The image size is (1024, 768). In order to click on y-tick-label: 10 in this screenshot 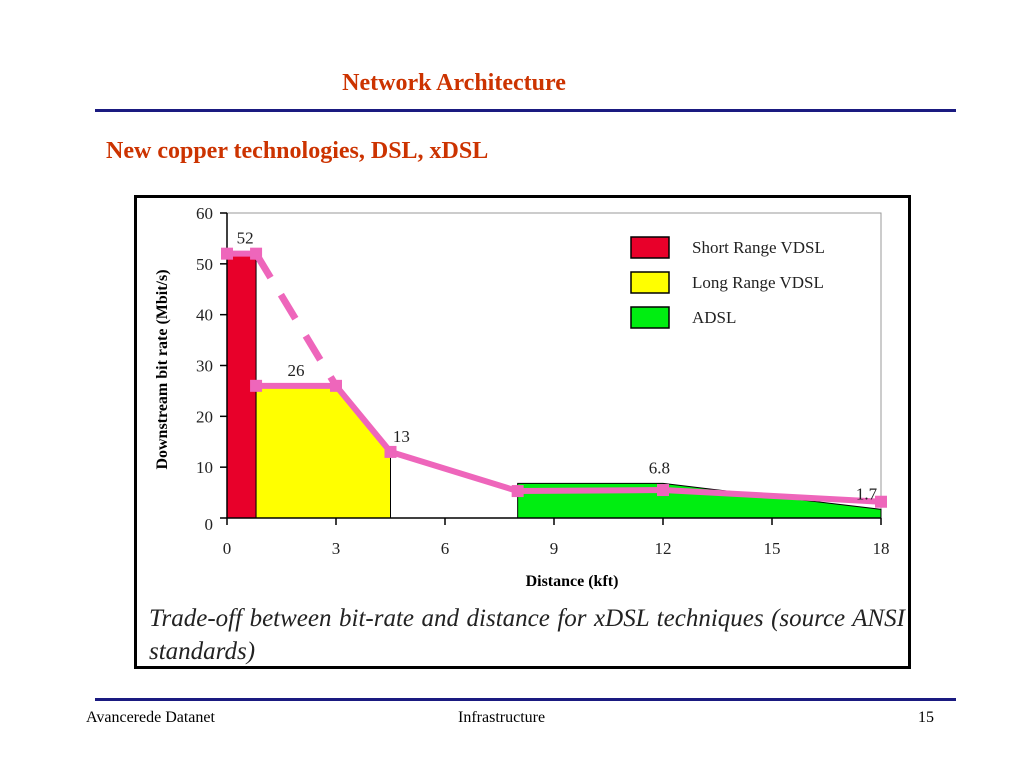, I will do `click(204, 467)`.